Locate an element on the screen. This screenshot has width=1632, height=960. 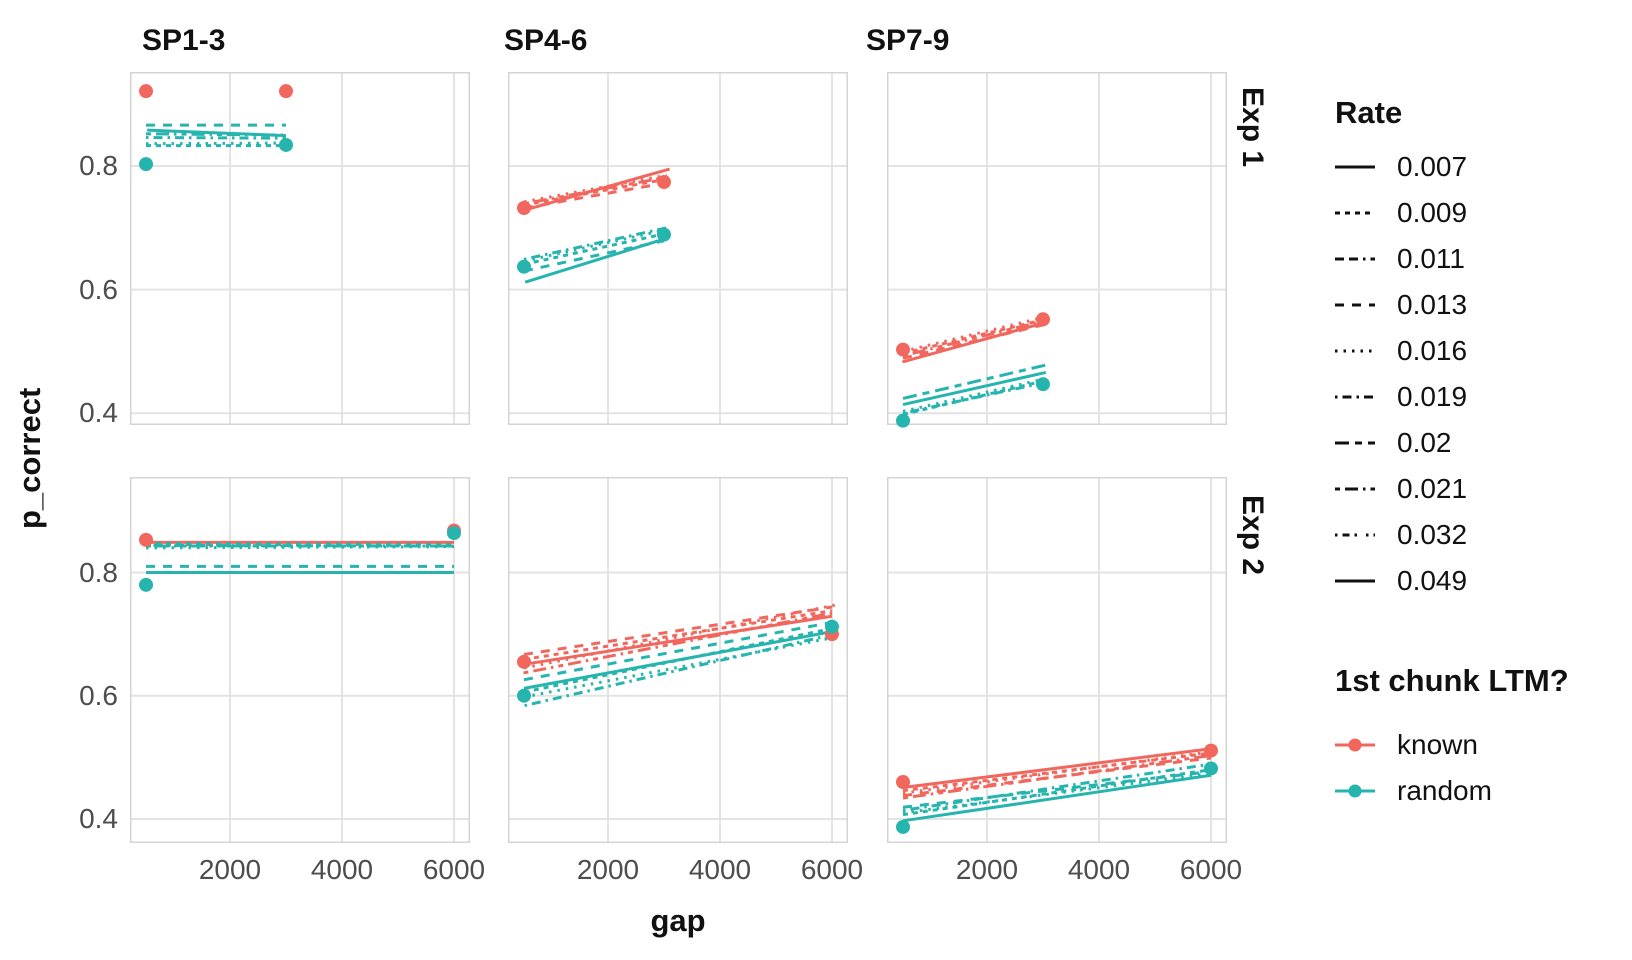
legend-rate-item-label: 0.013 is located at coordinates (1432, 304).